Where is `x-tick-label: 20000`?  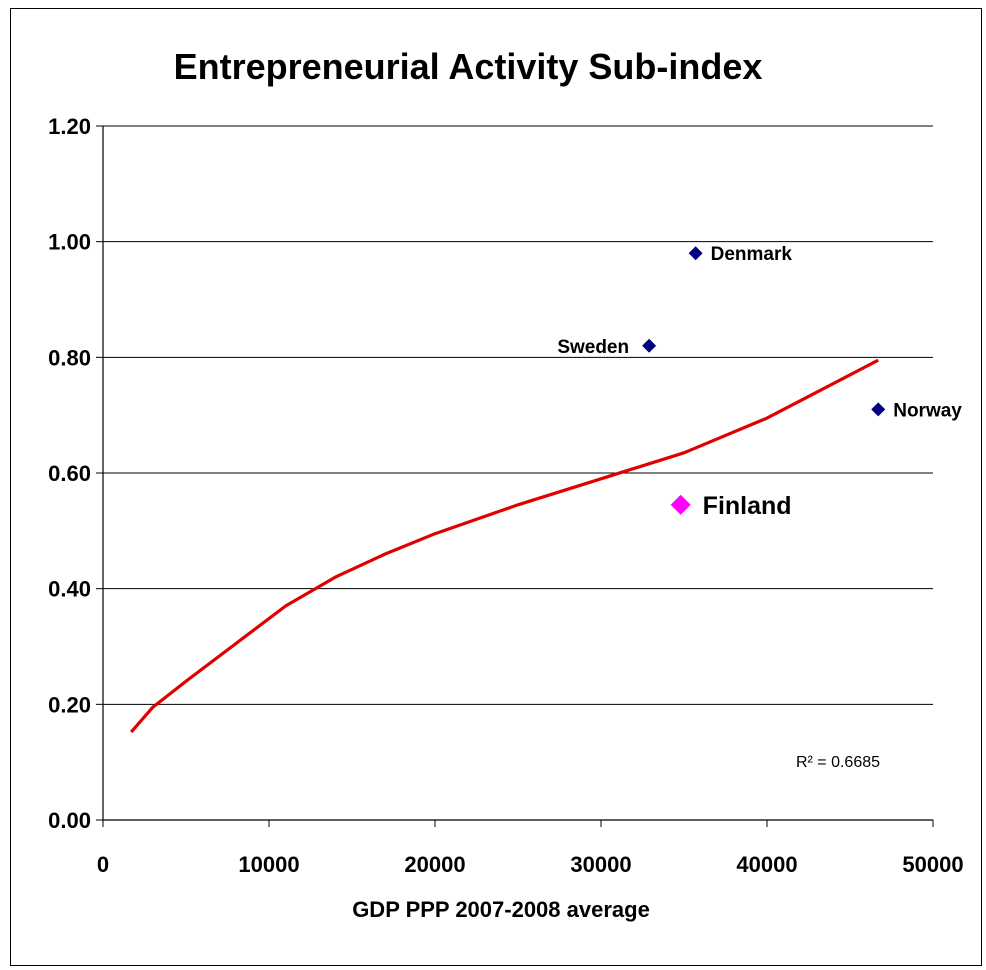 x-tick-label: 20000 is located at coordinates (434, 864).